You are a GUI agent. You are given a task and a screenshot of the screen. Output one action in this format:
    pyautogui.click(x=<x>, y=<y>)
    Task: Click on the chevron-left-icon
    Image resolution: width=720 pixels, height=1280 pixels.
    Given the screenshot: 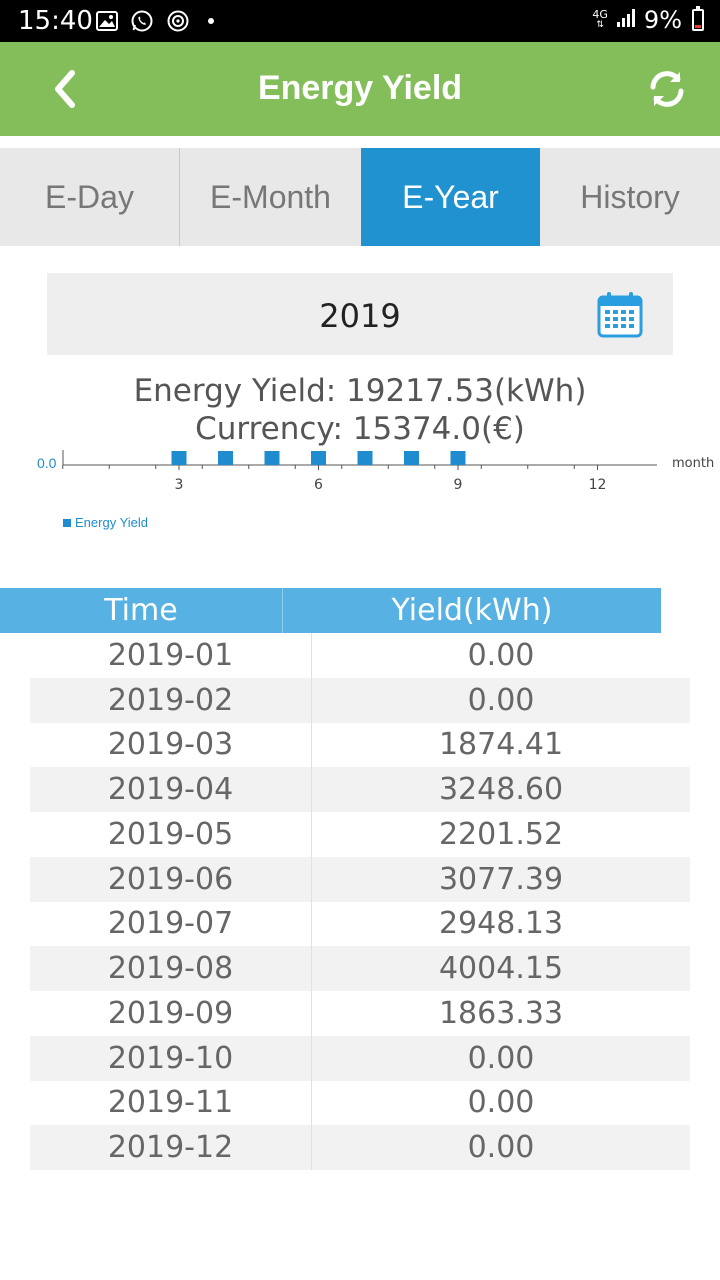 What is the action you would take?
    pyautogui.click(x=65, y=89)
    